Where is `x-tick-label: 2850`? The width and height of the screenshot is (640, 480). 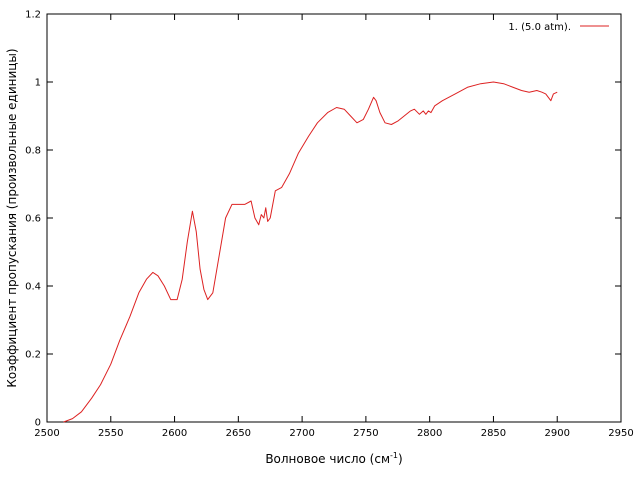 x-tick-label: 2850 is located at coordinates (493, 433).